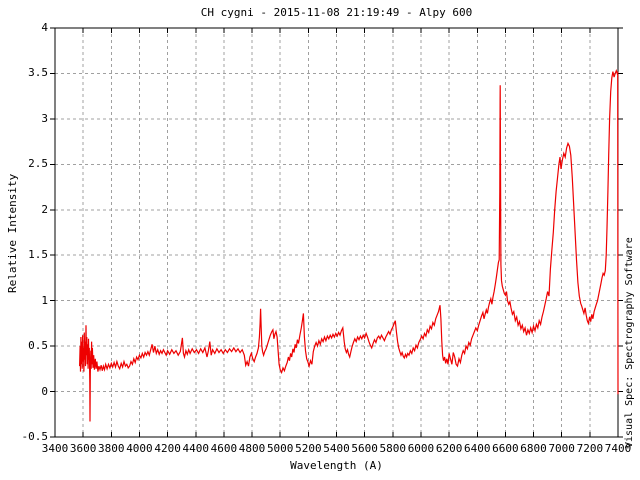  Describe the element at coordinates (111, 448) in the screenshot. I see `x-tick-label: 3800` at that location.